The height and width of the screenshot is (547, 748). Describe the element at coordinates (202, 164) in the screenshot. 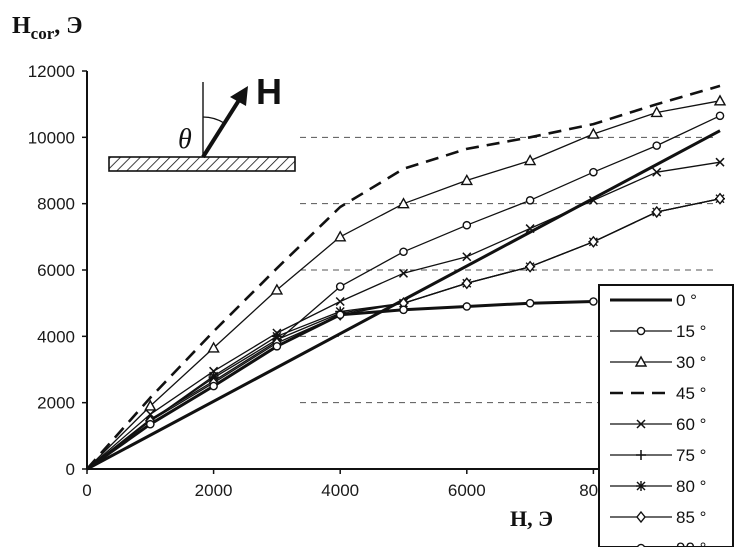

I see `film-substrate` at that location.